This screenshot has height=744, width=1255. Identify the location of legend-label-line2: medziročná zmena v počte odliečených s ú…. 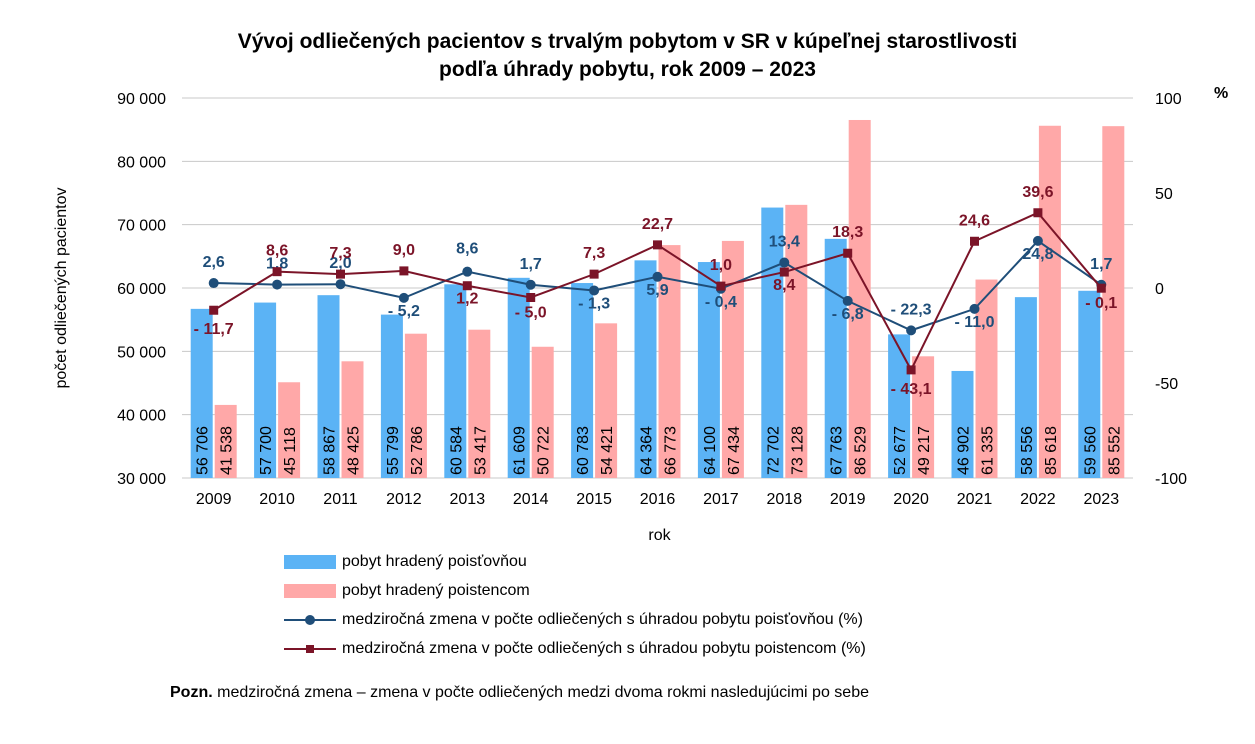
(604, 648).